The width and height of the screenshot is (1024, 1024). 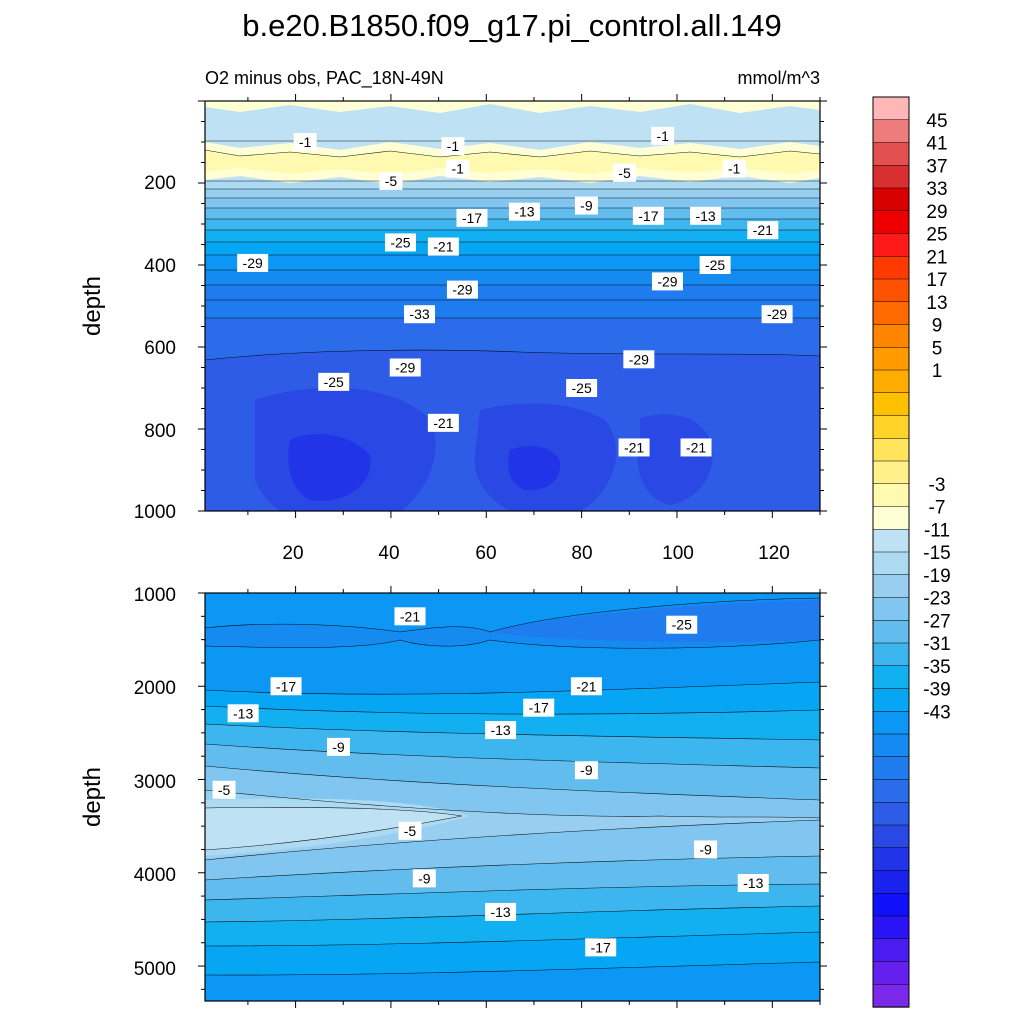 What do you see at coordinates (388, 553) in the screenshot?
I see `x-tick-label: 40` at bounding box center [388, 553].